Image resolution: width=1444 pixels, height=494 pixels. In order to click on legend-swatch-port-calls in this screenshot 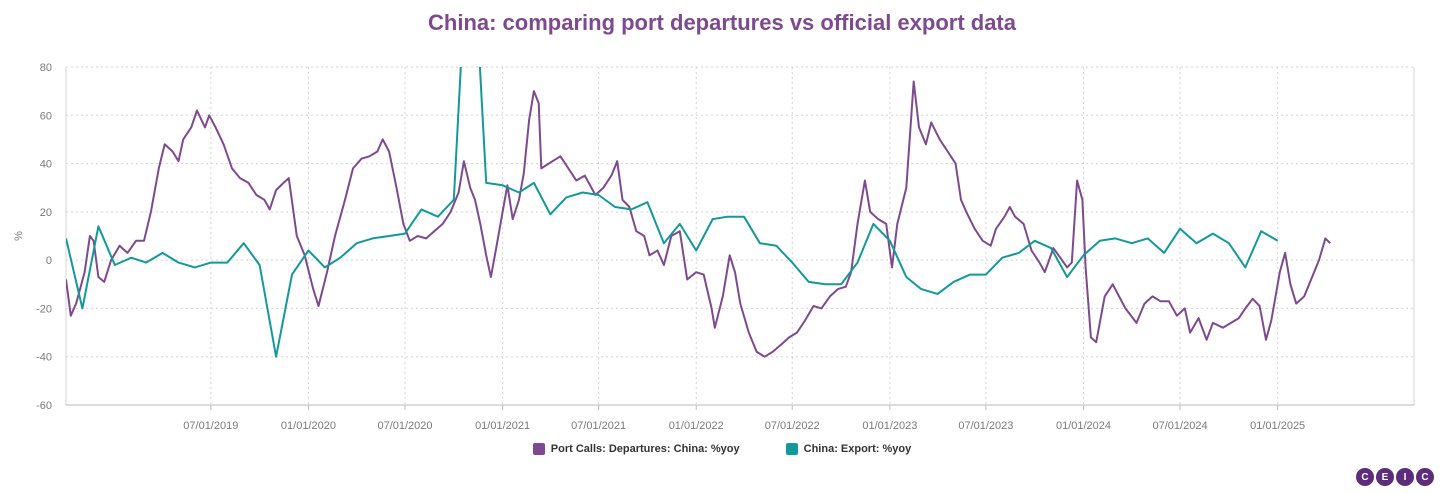, I will do `click(538, 449)`.